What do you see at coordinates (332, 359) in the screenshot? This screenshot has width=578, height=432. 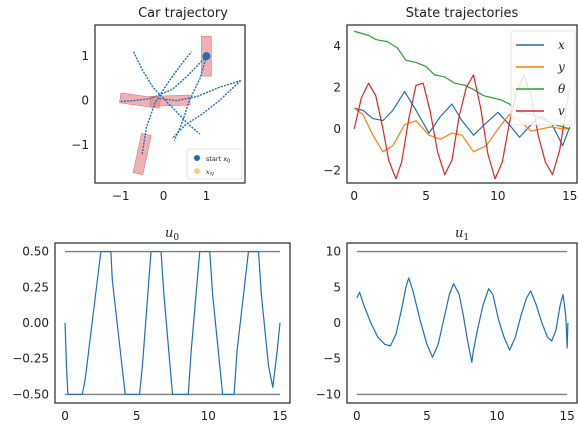 I see `y-tick-label: −5` at bounding box center [332, 359].